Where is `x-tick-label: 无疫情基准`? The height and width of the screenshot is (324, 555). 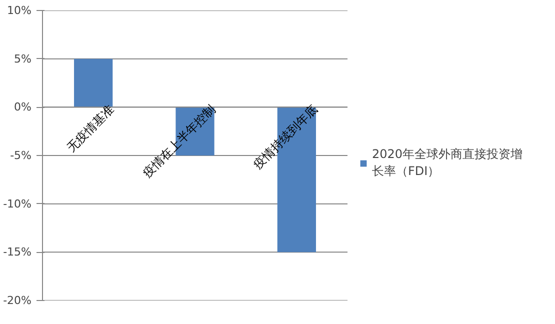
x-tick-label: 无疫情基准 is located at coordinates (90, 128).